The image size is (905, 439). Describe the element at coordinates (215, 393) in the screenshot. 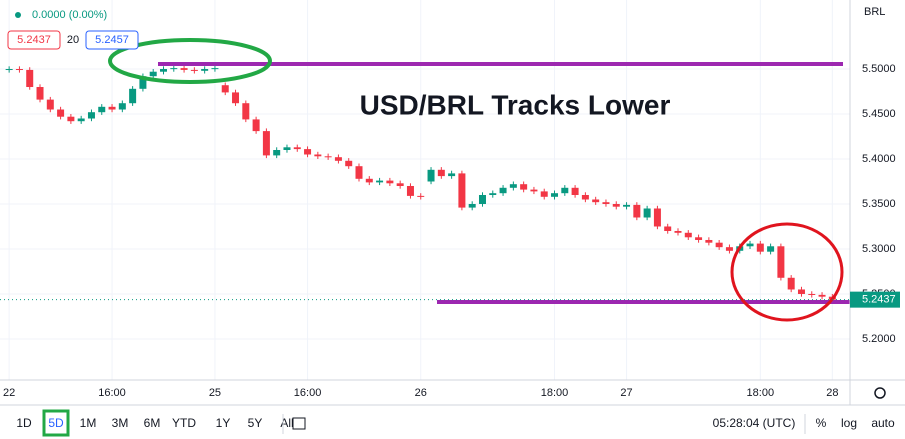

I see `x-tick-label: 25` at that location.